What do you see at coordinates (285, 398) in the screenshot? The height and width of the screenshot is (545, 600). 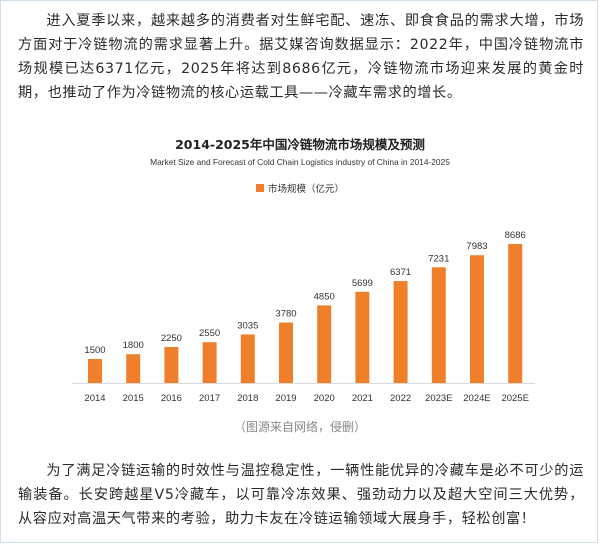 I see `x-tick-label-2019: 2019` at bounding box center [285, 398].